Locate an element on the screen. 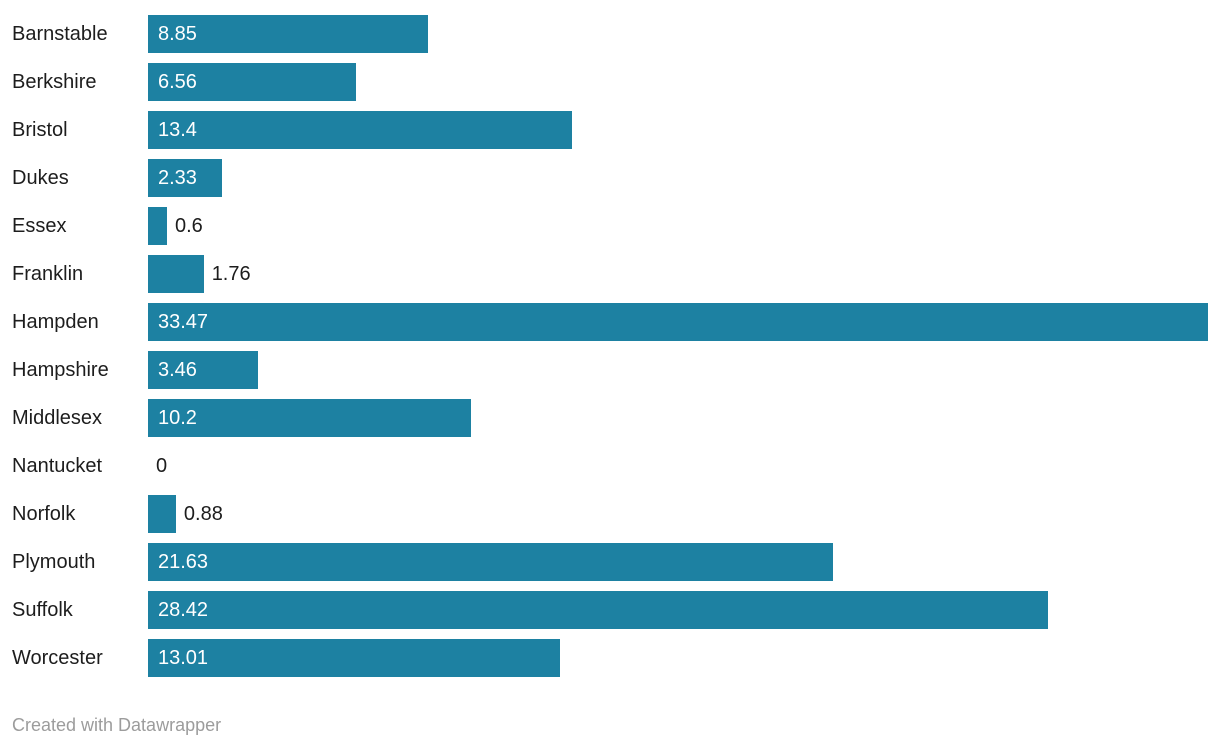 This screenshot has height=750, width=1220. chart-row: Dukes 2.33 is located at coordinates (610, 178).